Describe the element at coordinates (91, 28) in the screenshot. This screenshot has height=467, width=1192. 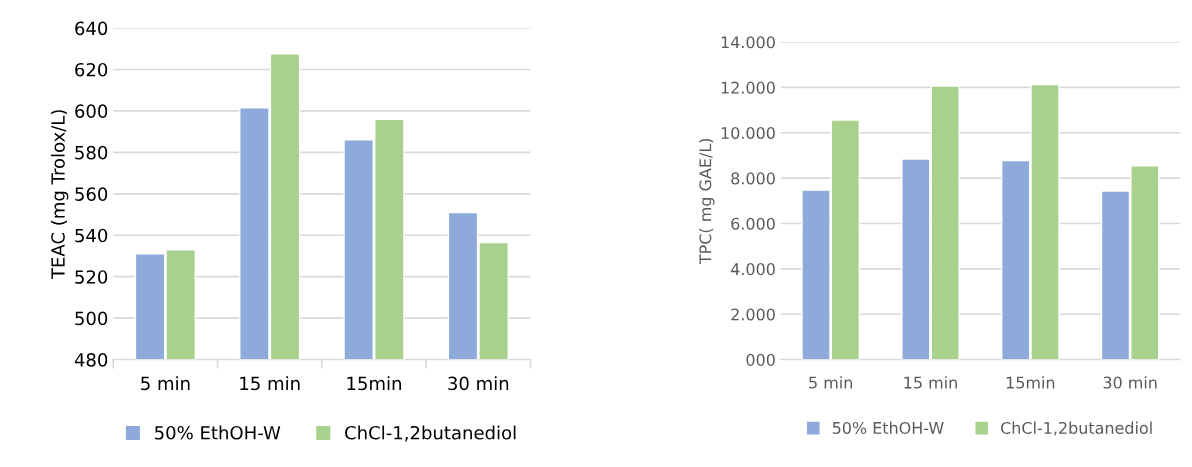
I see `y-tick-label: 640` at that location.